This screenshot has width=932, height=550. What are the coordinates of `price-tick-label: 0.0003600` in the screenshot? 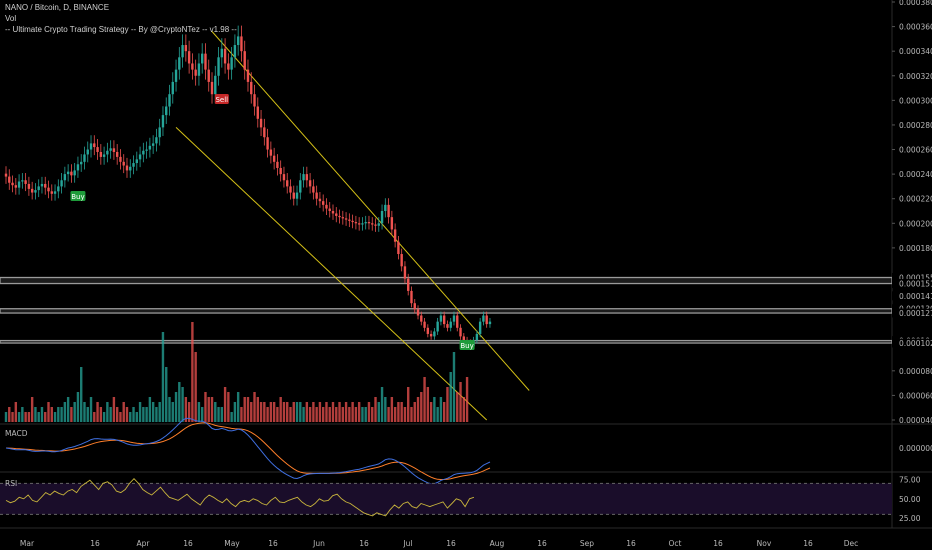 It's located at (915, 27).